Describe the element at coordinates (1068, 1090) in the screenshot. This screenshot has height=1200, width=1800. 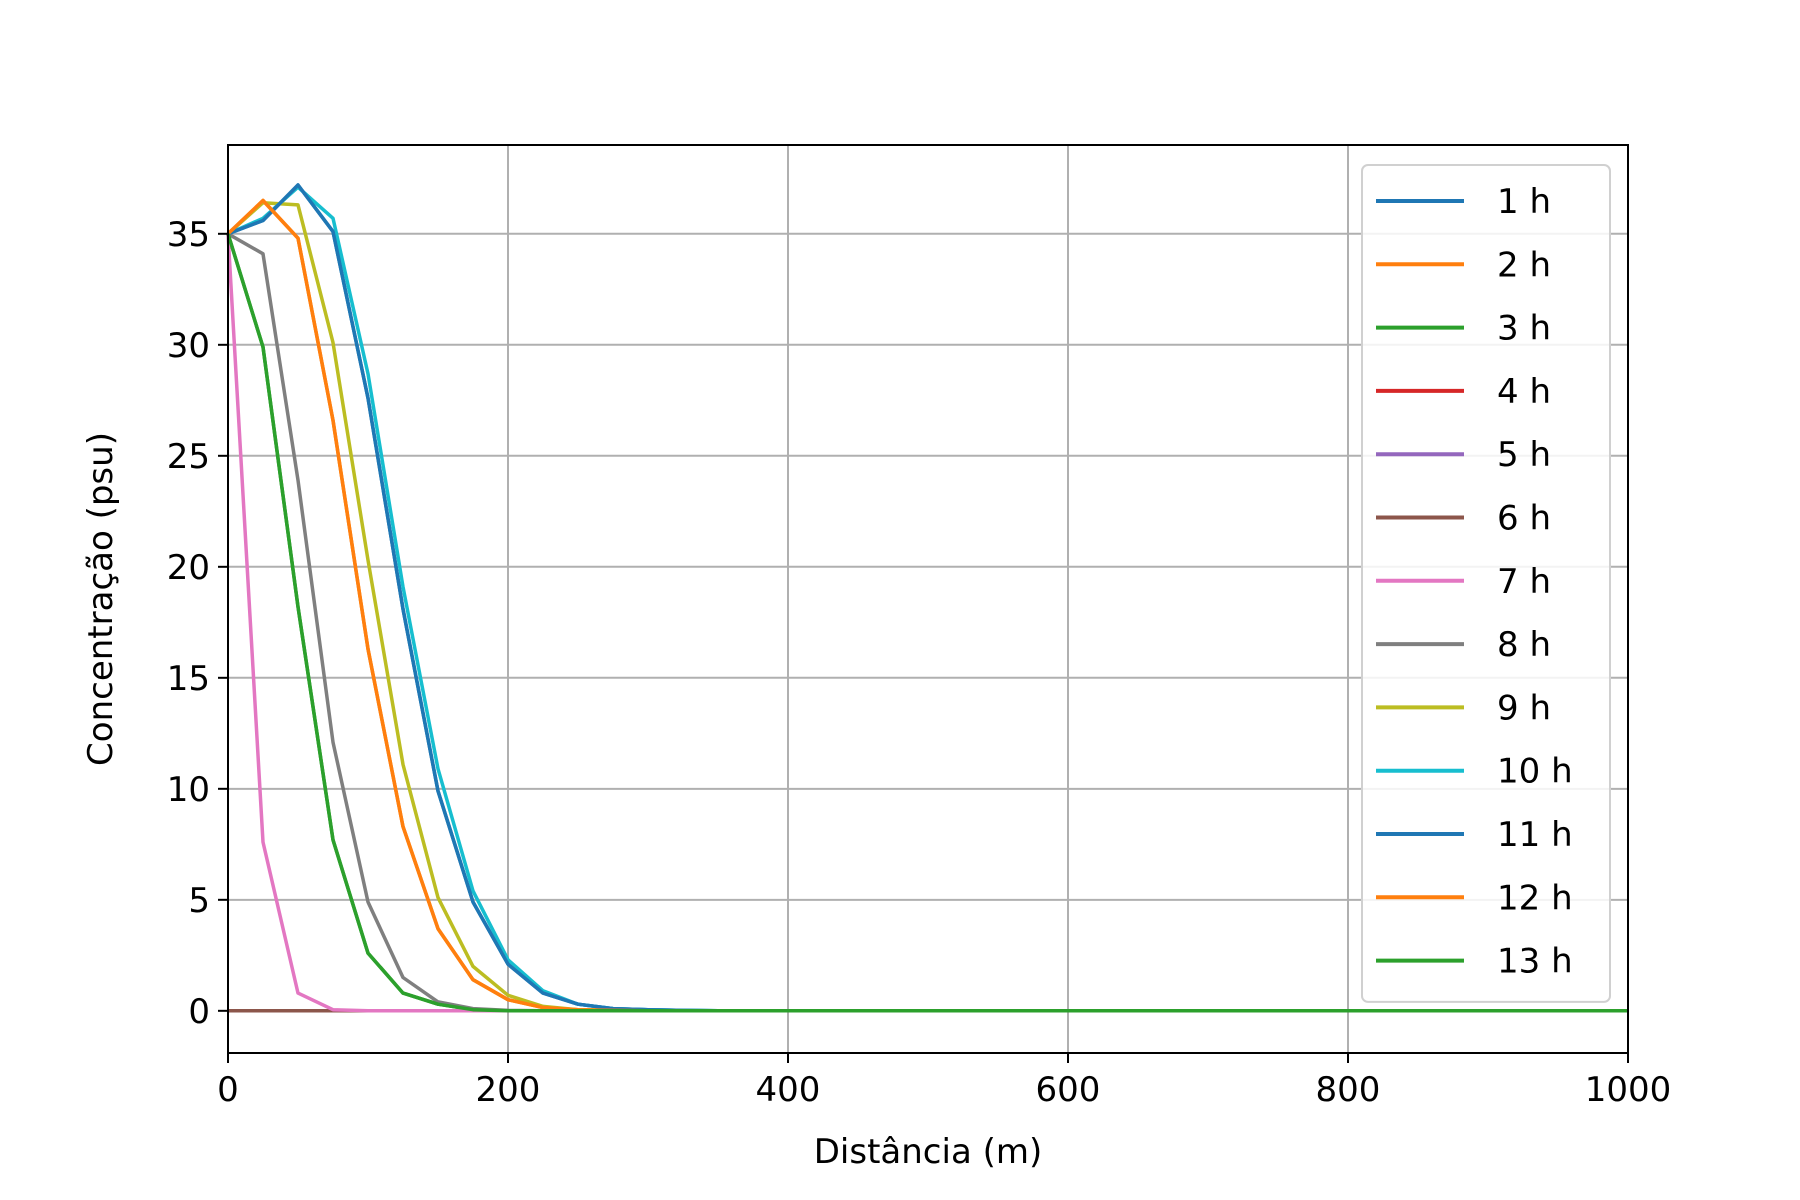
I see `x-tick-label: 600` at that location.